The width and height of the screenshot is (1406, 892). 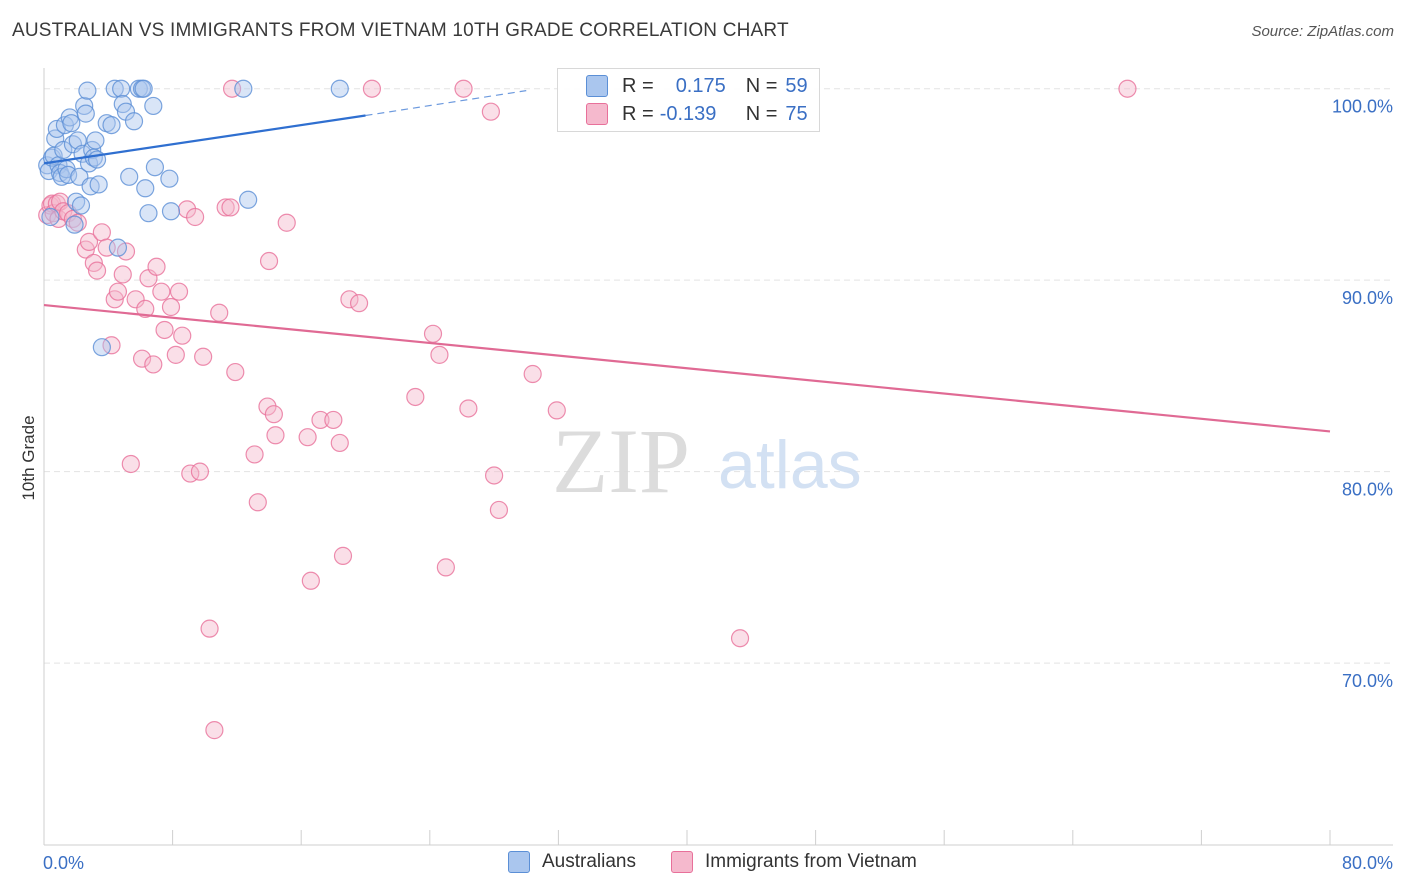 I want to click on series-legend: Australians Immigrants from Vietnam, so click(x=703, y=864).